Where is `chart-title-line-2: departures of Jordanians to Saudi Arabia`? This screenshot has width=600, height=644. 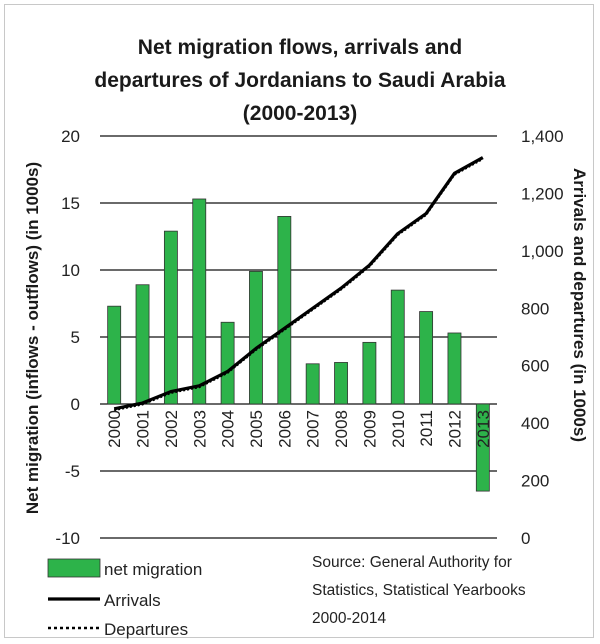 chart-title-line-2: departures of Jordanians to Saudi Arabia is located at coordinates (299, 80).